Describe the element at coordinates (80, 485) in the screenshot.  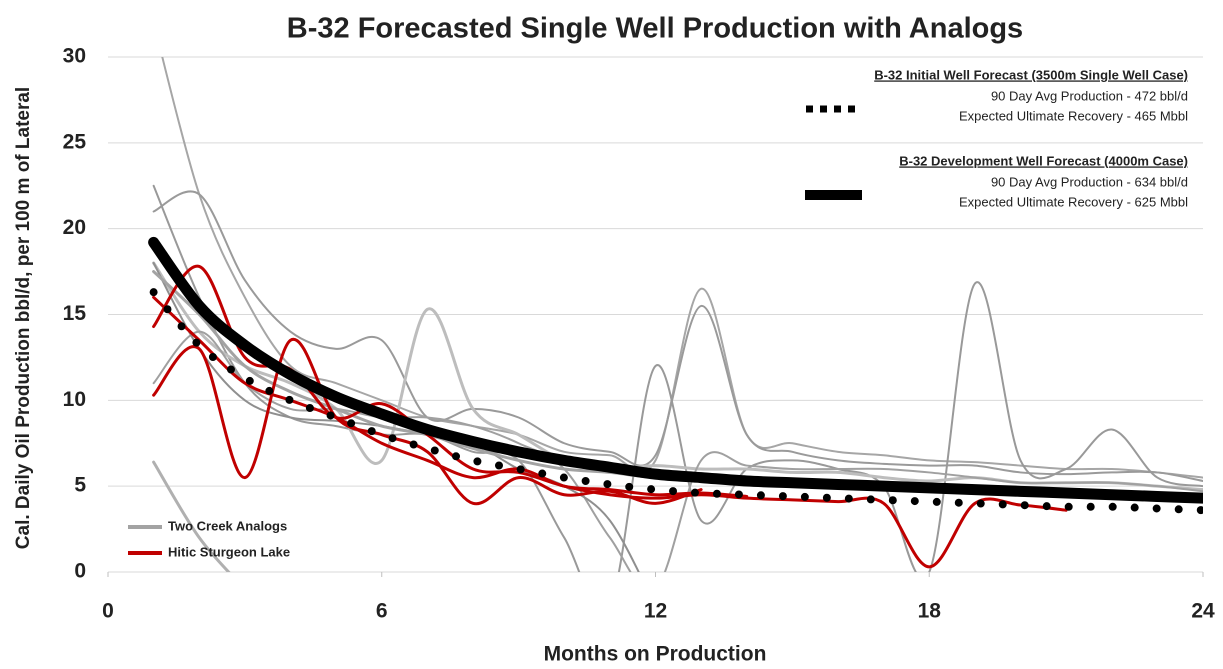
I see `y-tick-label: 5` at that location.